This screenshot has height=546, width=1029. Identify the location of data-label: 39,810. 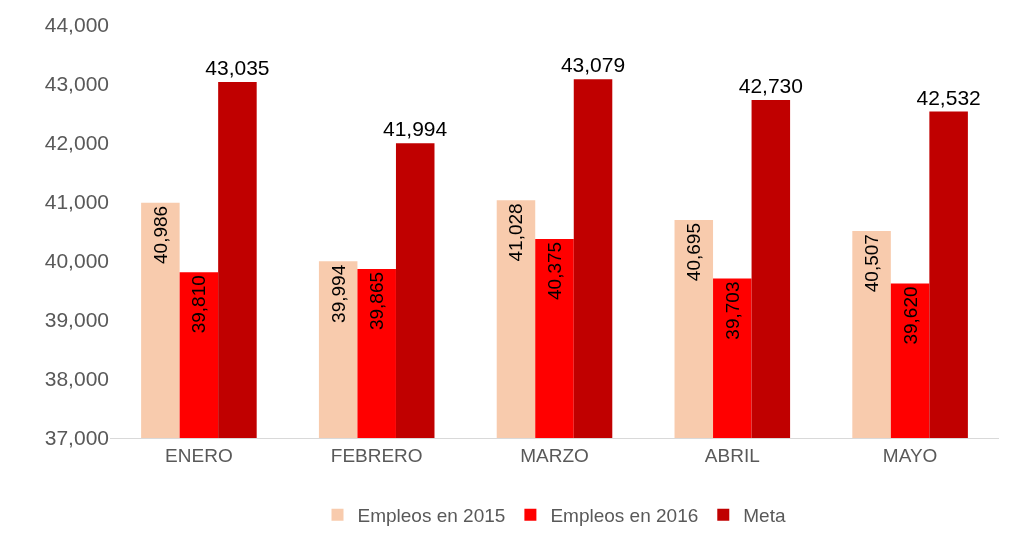
(199, 304).